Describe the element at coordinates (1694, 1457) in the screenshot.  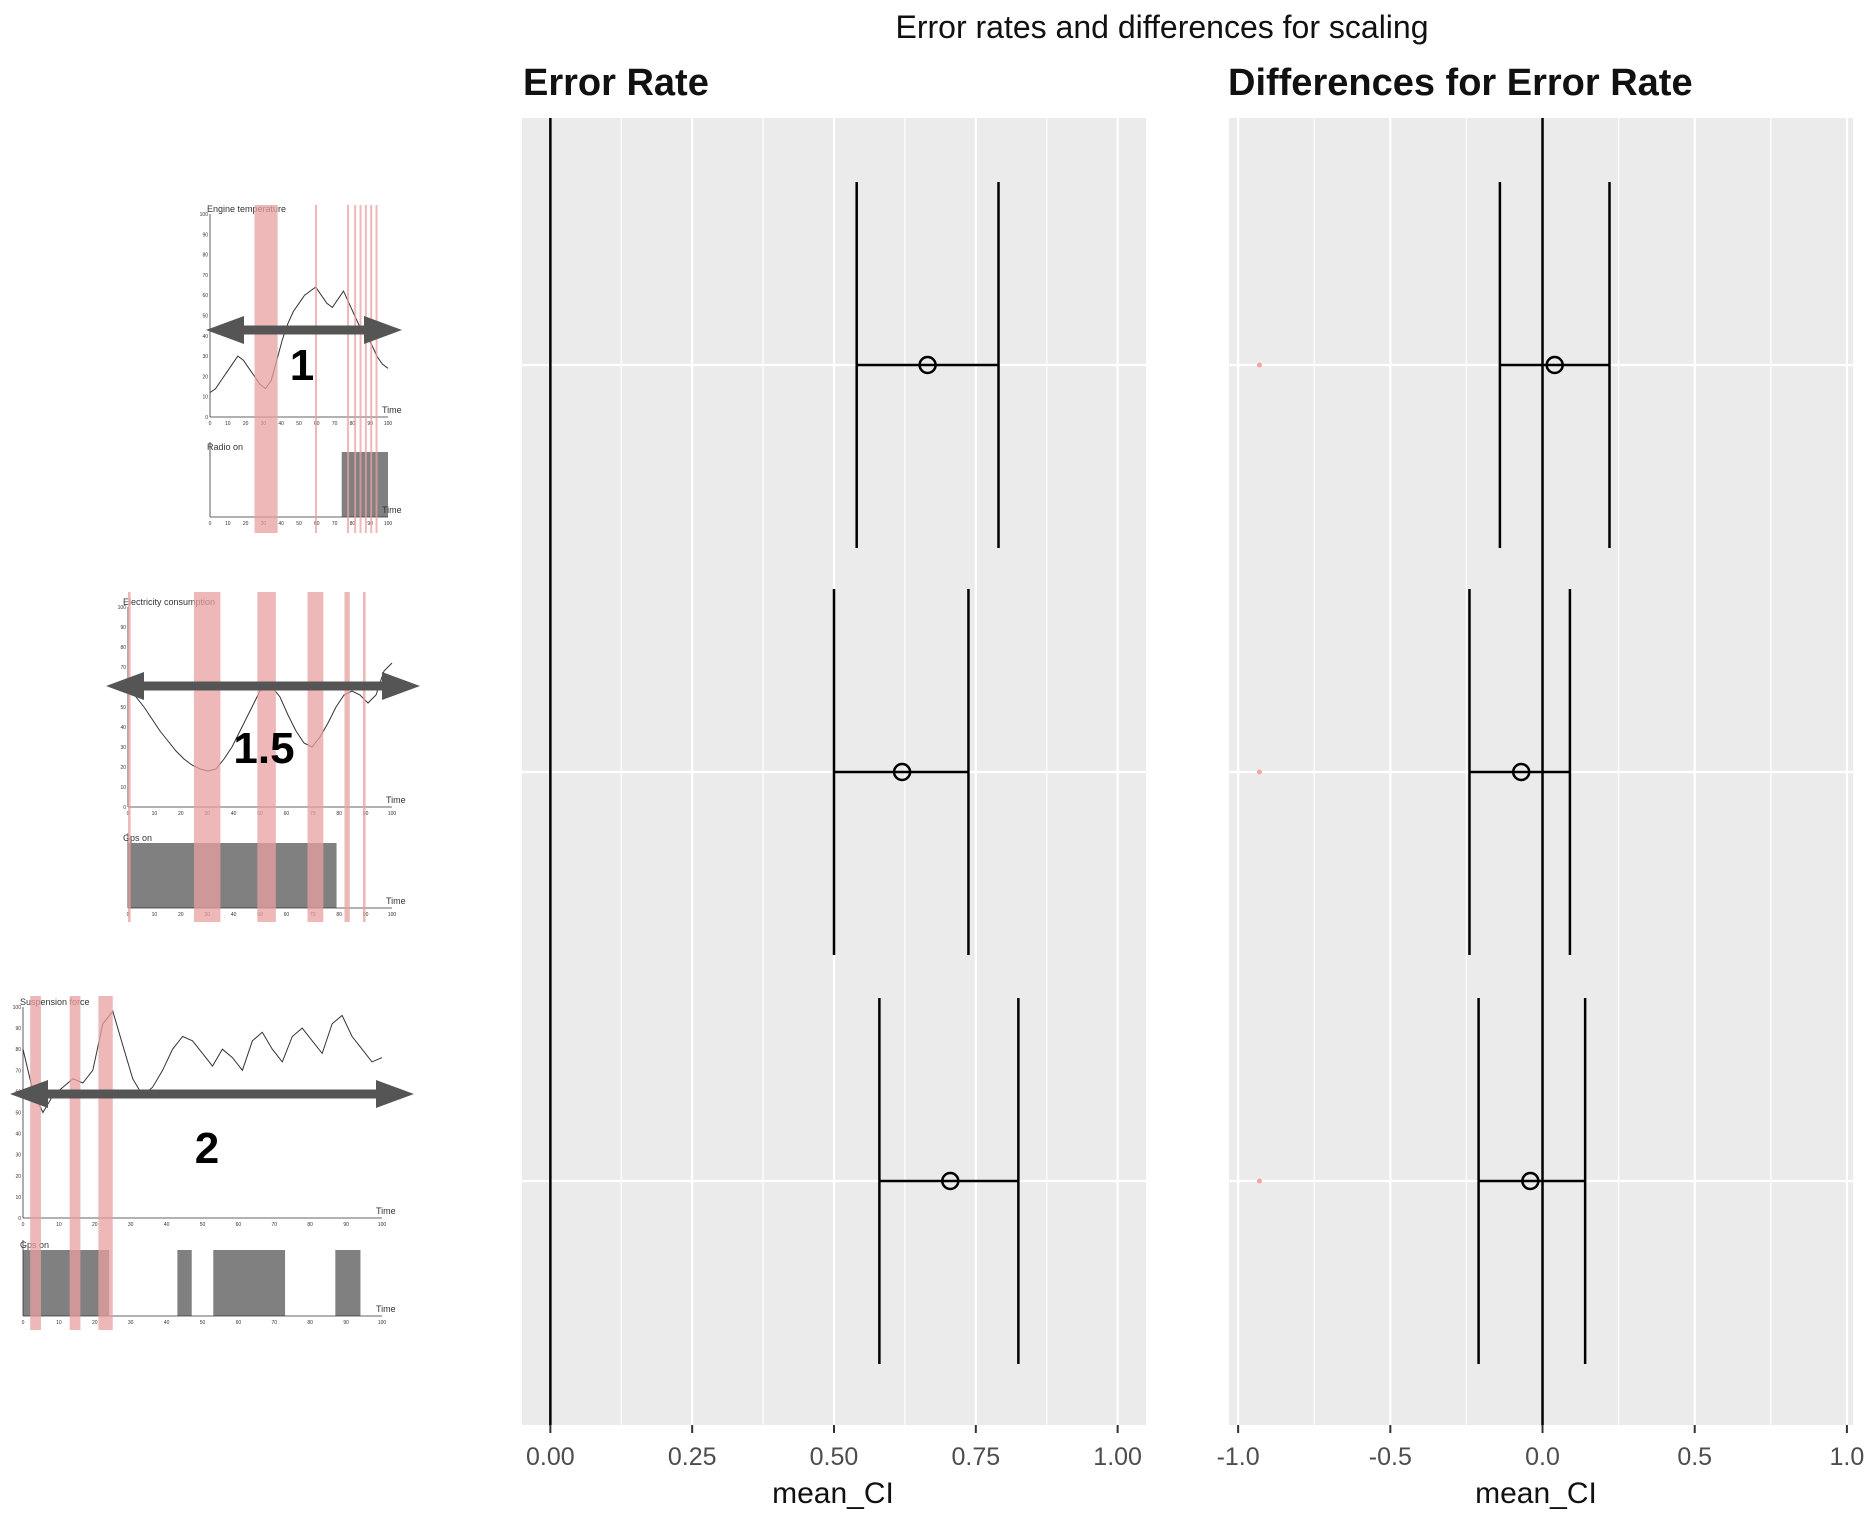
I see `x-tick-label: 0.5` at that location.